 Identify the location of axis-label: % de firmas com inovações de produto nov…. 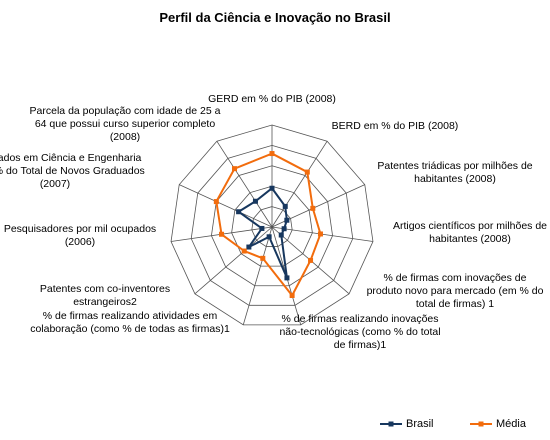
(455, 291).